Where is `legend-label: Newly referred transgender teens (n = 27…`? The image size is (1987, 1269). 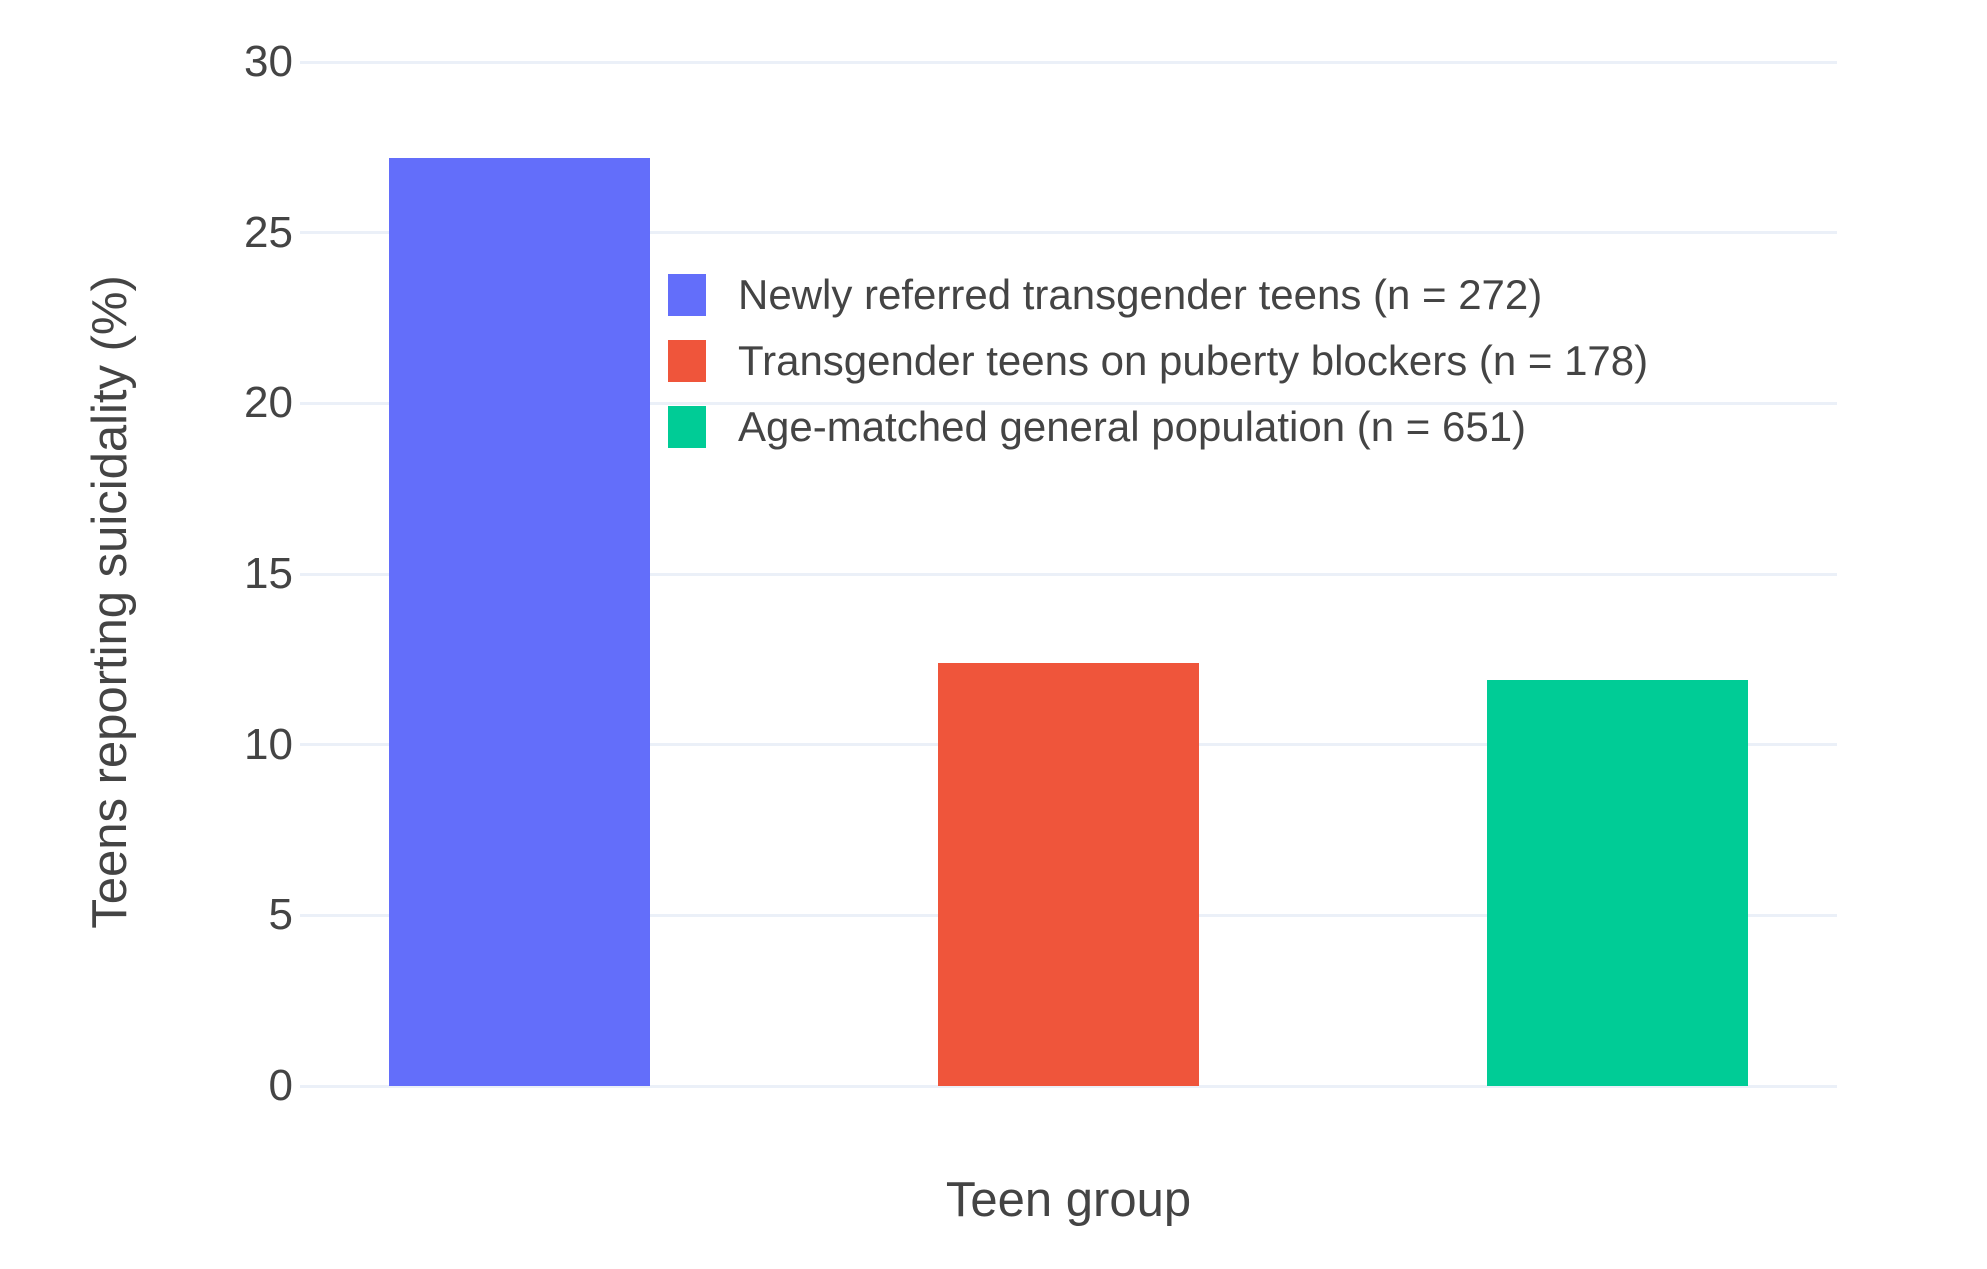
legend-label: Newly referred transgender teens (n = 27… is located at coordinates (1140, 294).